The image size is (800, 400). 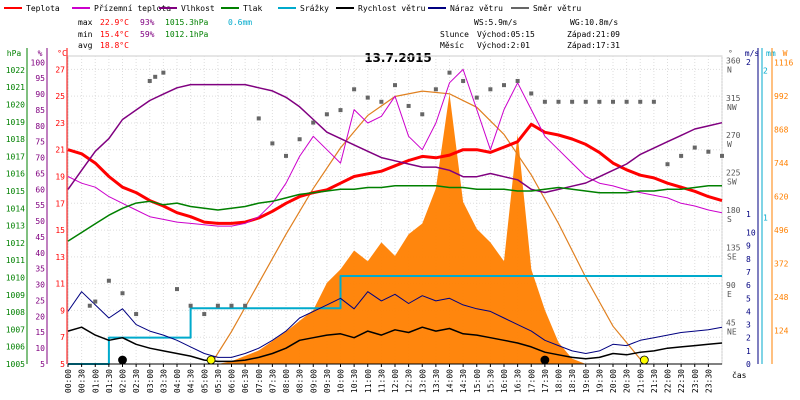 I want to click on legend-label: Srážky, so click(x=314, y=8).